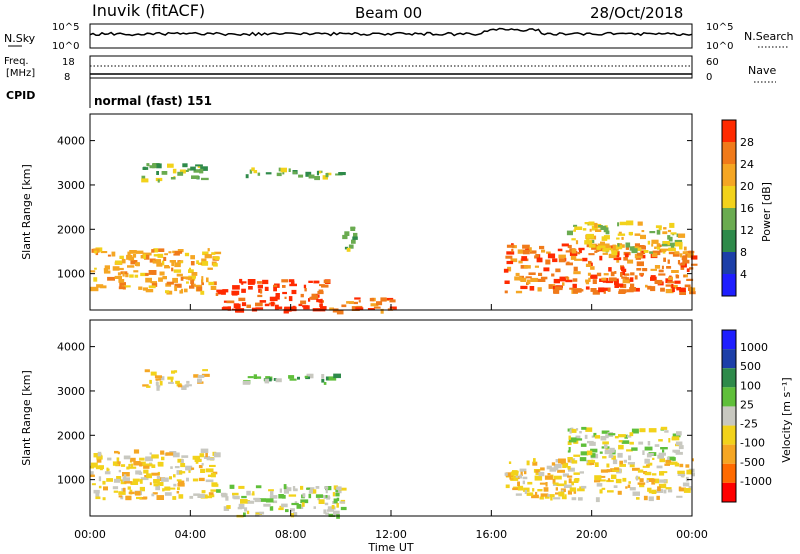  Describe the element at coordinates (747, 404) in the screenshot. I see `velocity-colorbar-tick: 25` at that location.